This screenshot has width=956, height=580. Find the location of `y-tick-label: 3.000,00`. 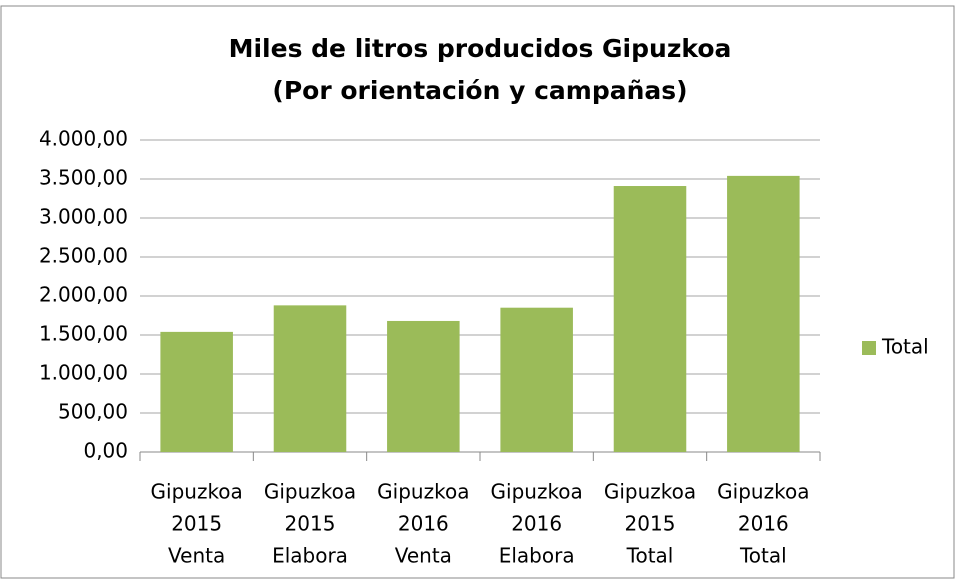

y-tick-label: 3.000,00 is located at coordinates (83, 217).